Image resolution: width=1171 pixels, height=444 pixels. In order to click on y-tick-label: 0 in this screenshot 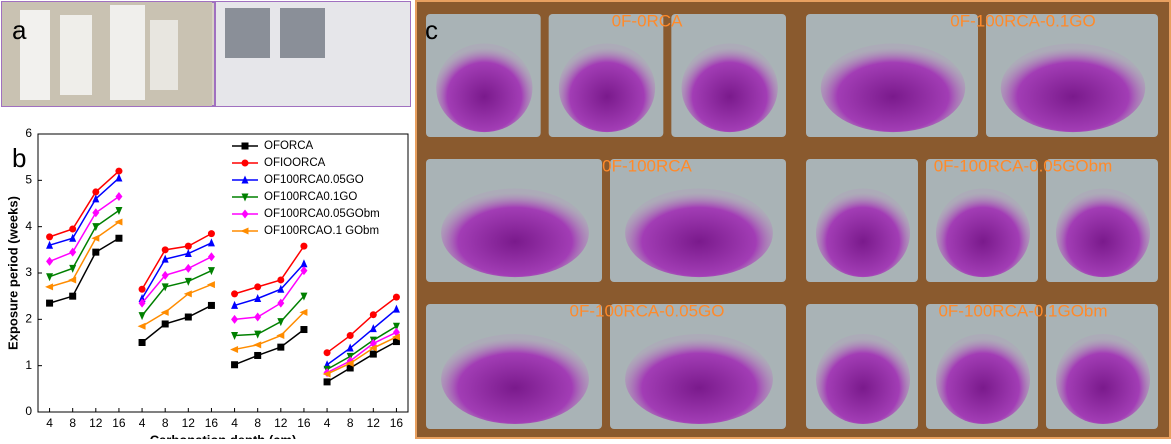, I will do `click(28, 411)`.